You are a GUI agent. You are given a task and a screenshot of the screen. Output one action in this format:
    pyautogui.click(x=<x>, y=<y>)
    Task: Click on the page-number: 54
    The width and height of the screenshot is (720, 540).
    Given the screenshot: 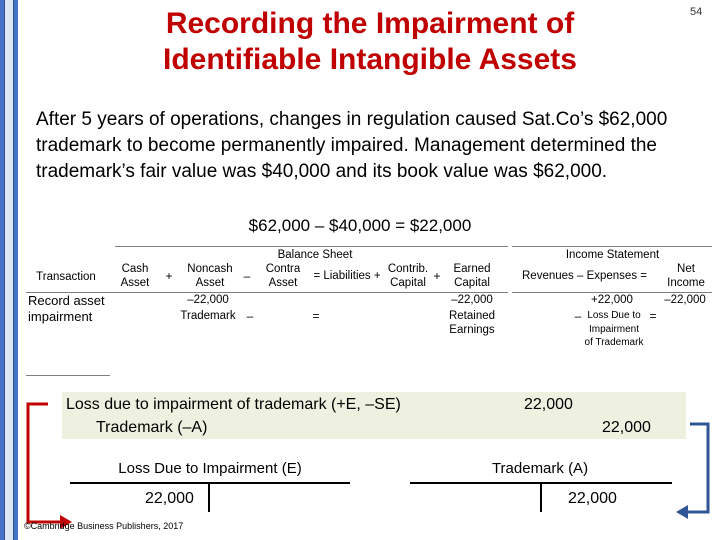 What is the action you would take?
    pyautogui.click(x=696, y=12)
    